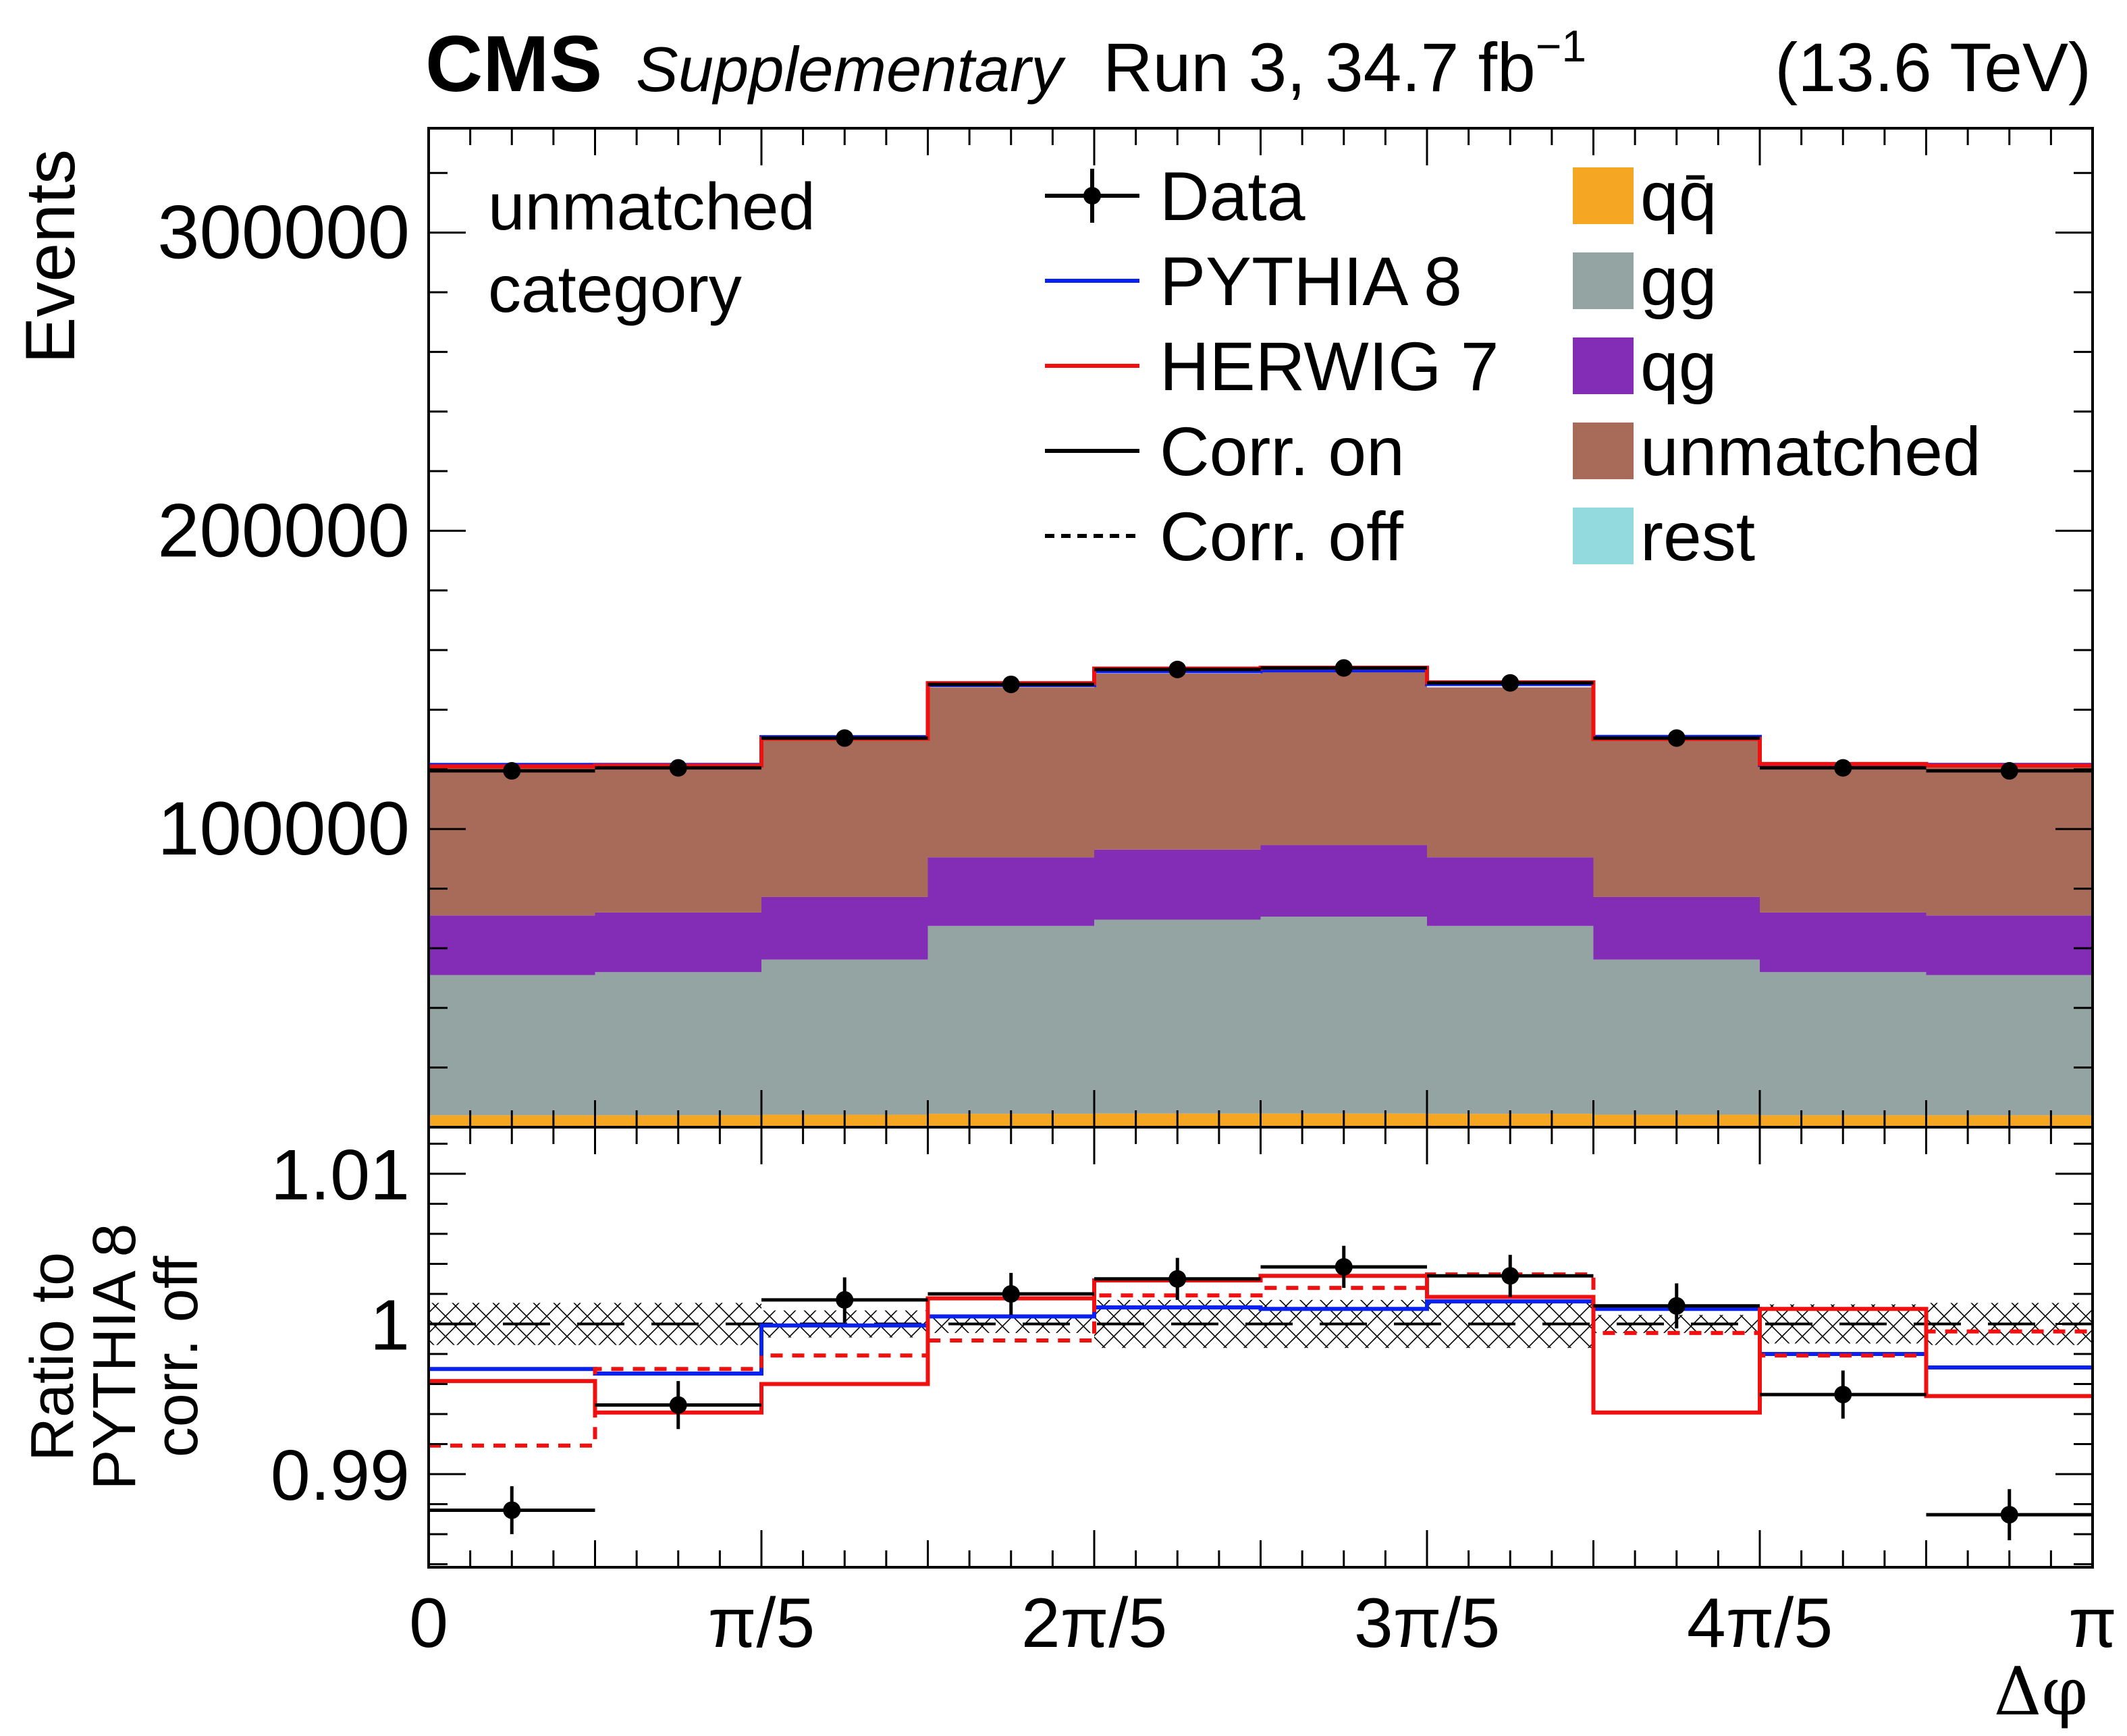 The width and height of the screenshot is (2127, 1736). What do you see at coordinates (340, 1475) in the screenshot?
I see `ratio-y-tick-label-0.99: 0.99` at bounding box center [340, 1475].